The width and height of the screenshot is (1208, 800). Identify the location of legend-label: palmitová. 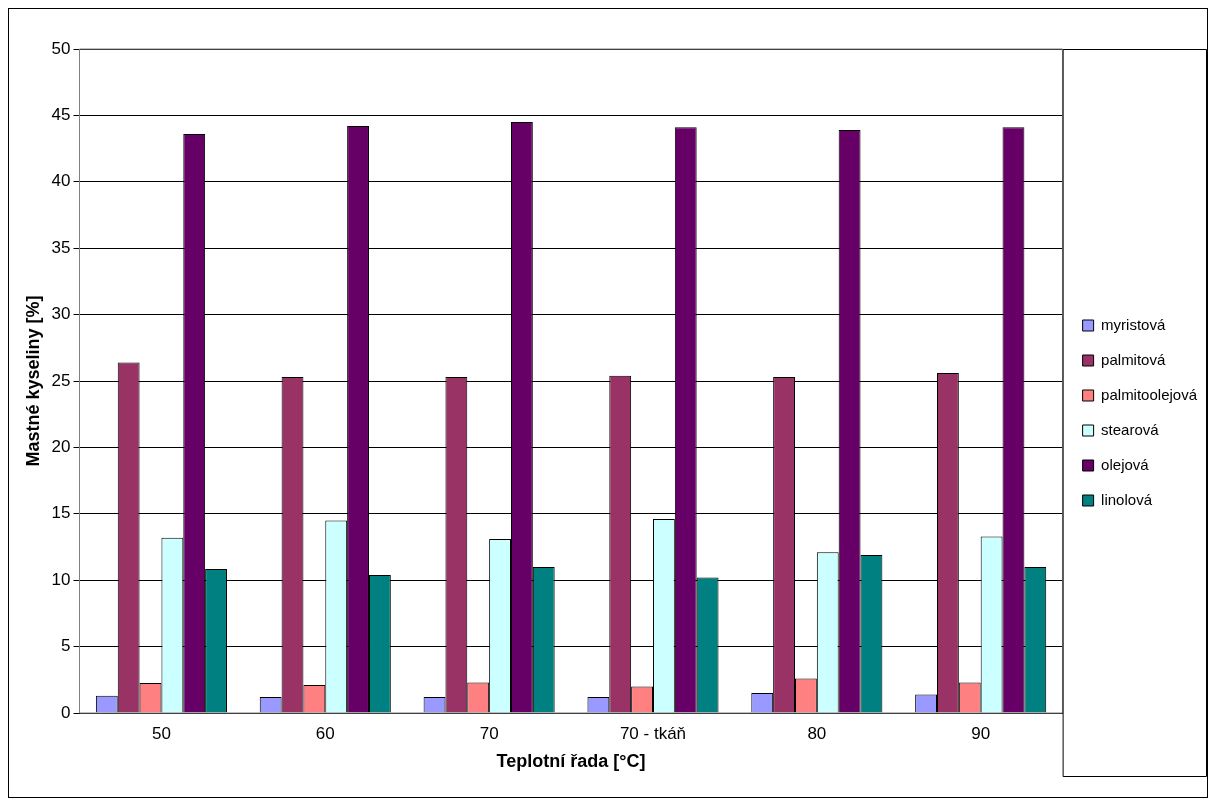
(1133, 359).